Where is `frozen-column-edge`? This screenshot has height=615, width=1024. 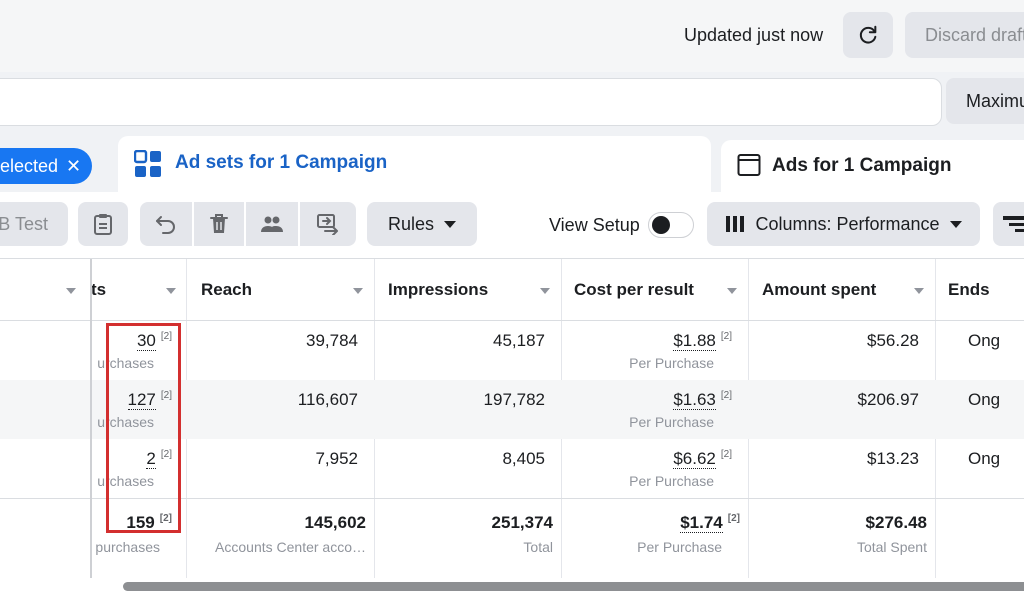 frozen-column-edge is located at coordinates (46, 419).